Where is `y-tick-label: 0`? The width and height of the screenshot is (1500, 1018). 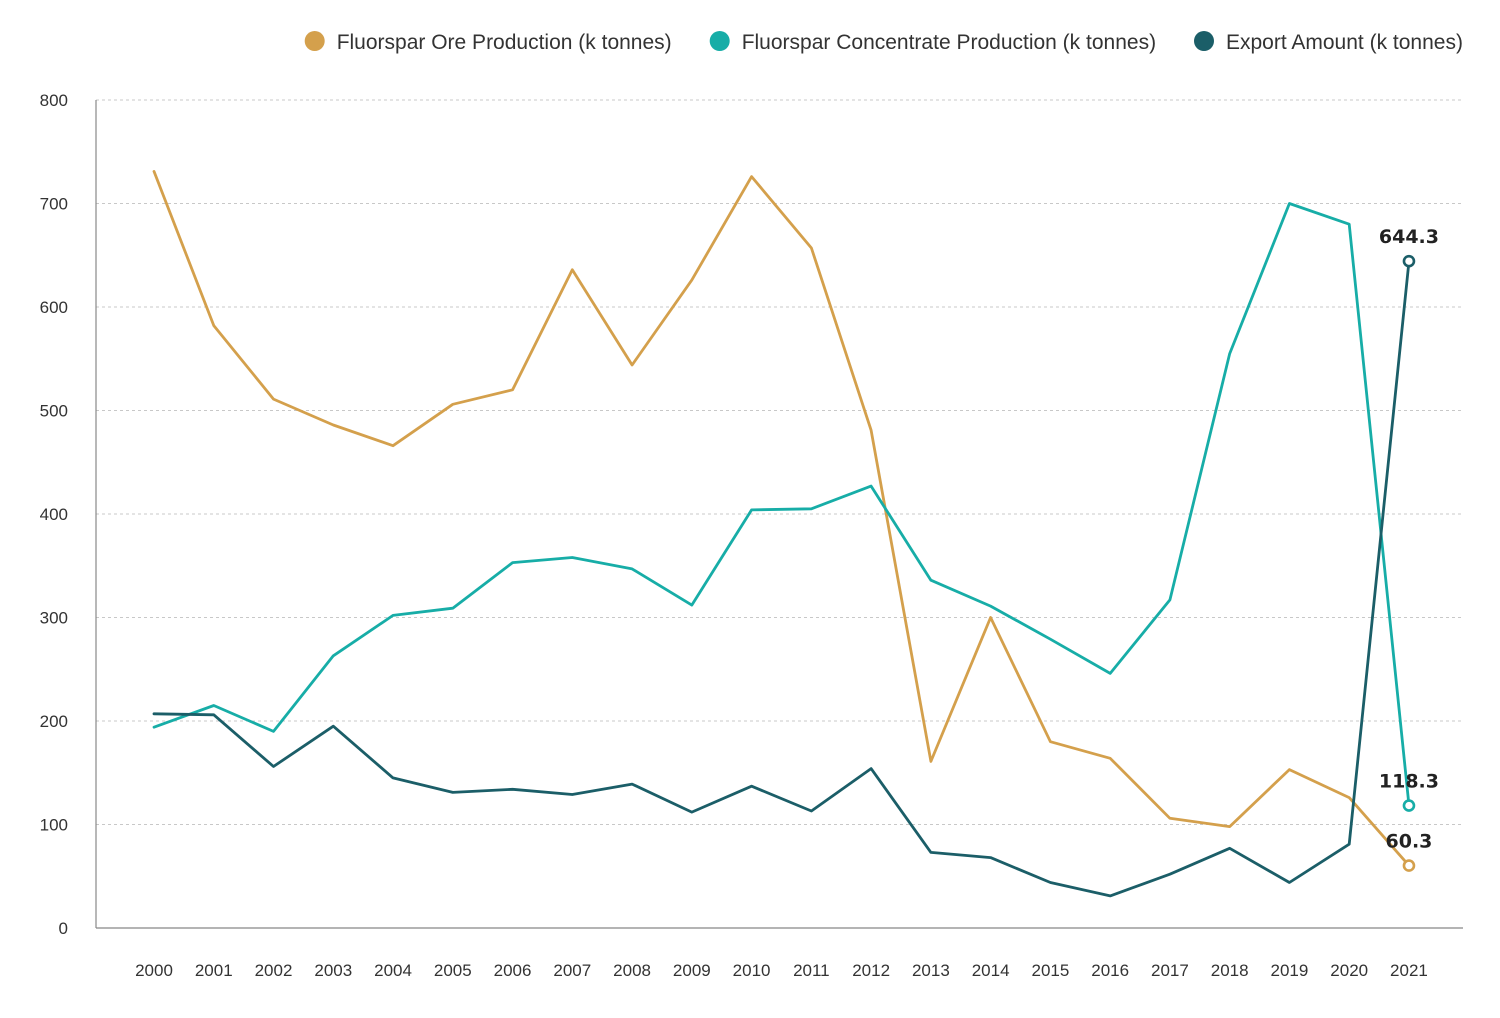
y-tick-label: 0 is located at coordinates (63, 928).